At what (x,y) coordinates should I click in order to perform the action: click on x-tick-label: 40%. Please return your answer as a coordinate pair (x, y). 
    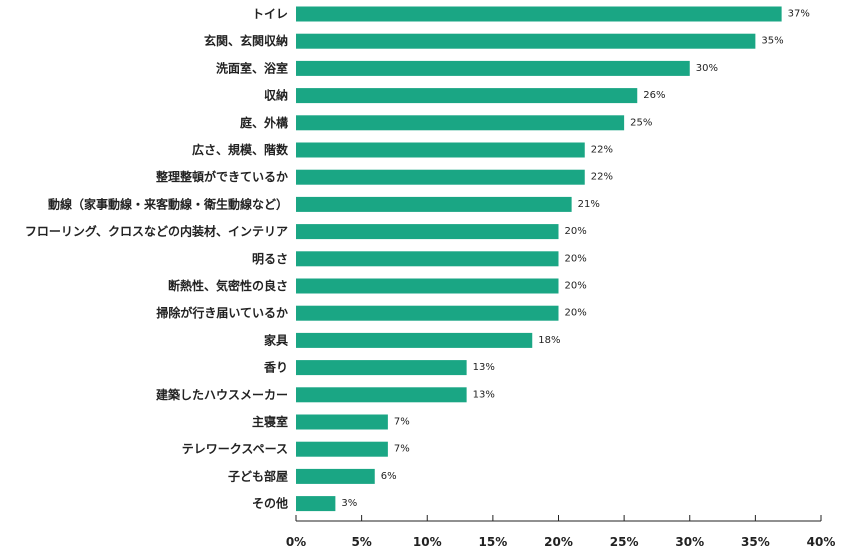
    Looking at the image, I should click on (821, 542).